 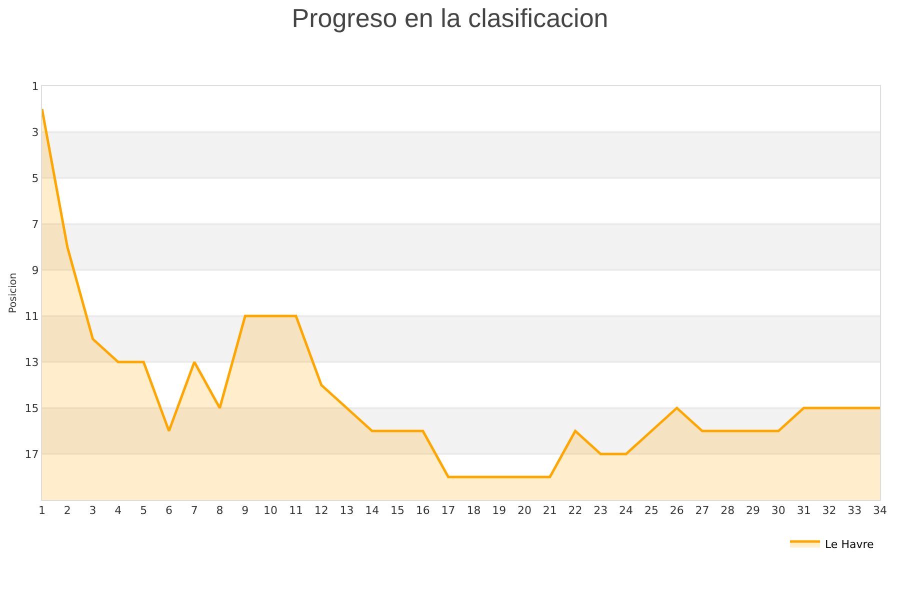 What do you see at coordinates (803, 511) in the screenshot?
I see `x-tick-label: 31` at bounding box center [803, 511].